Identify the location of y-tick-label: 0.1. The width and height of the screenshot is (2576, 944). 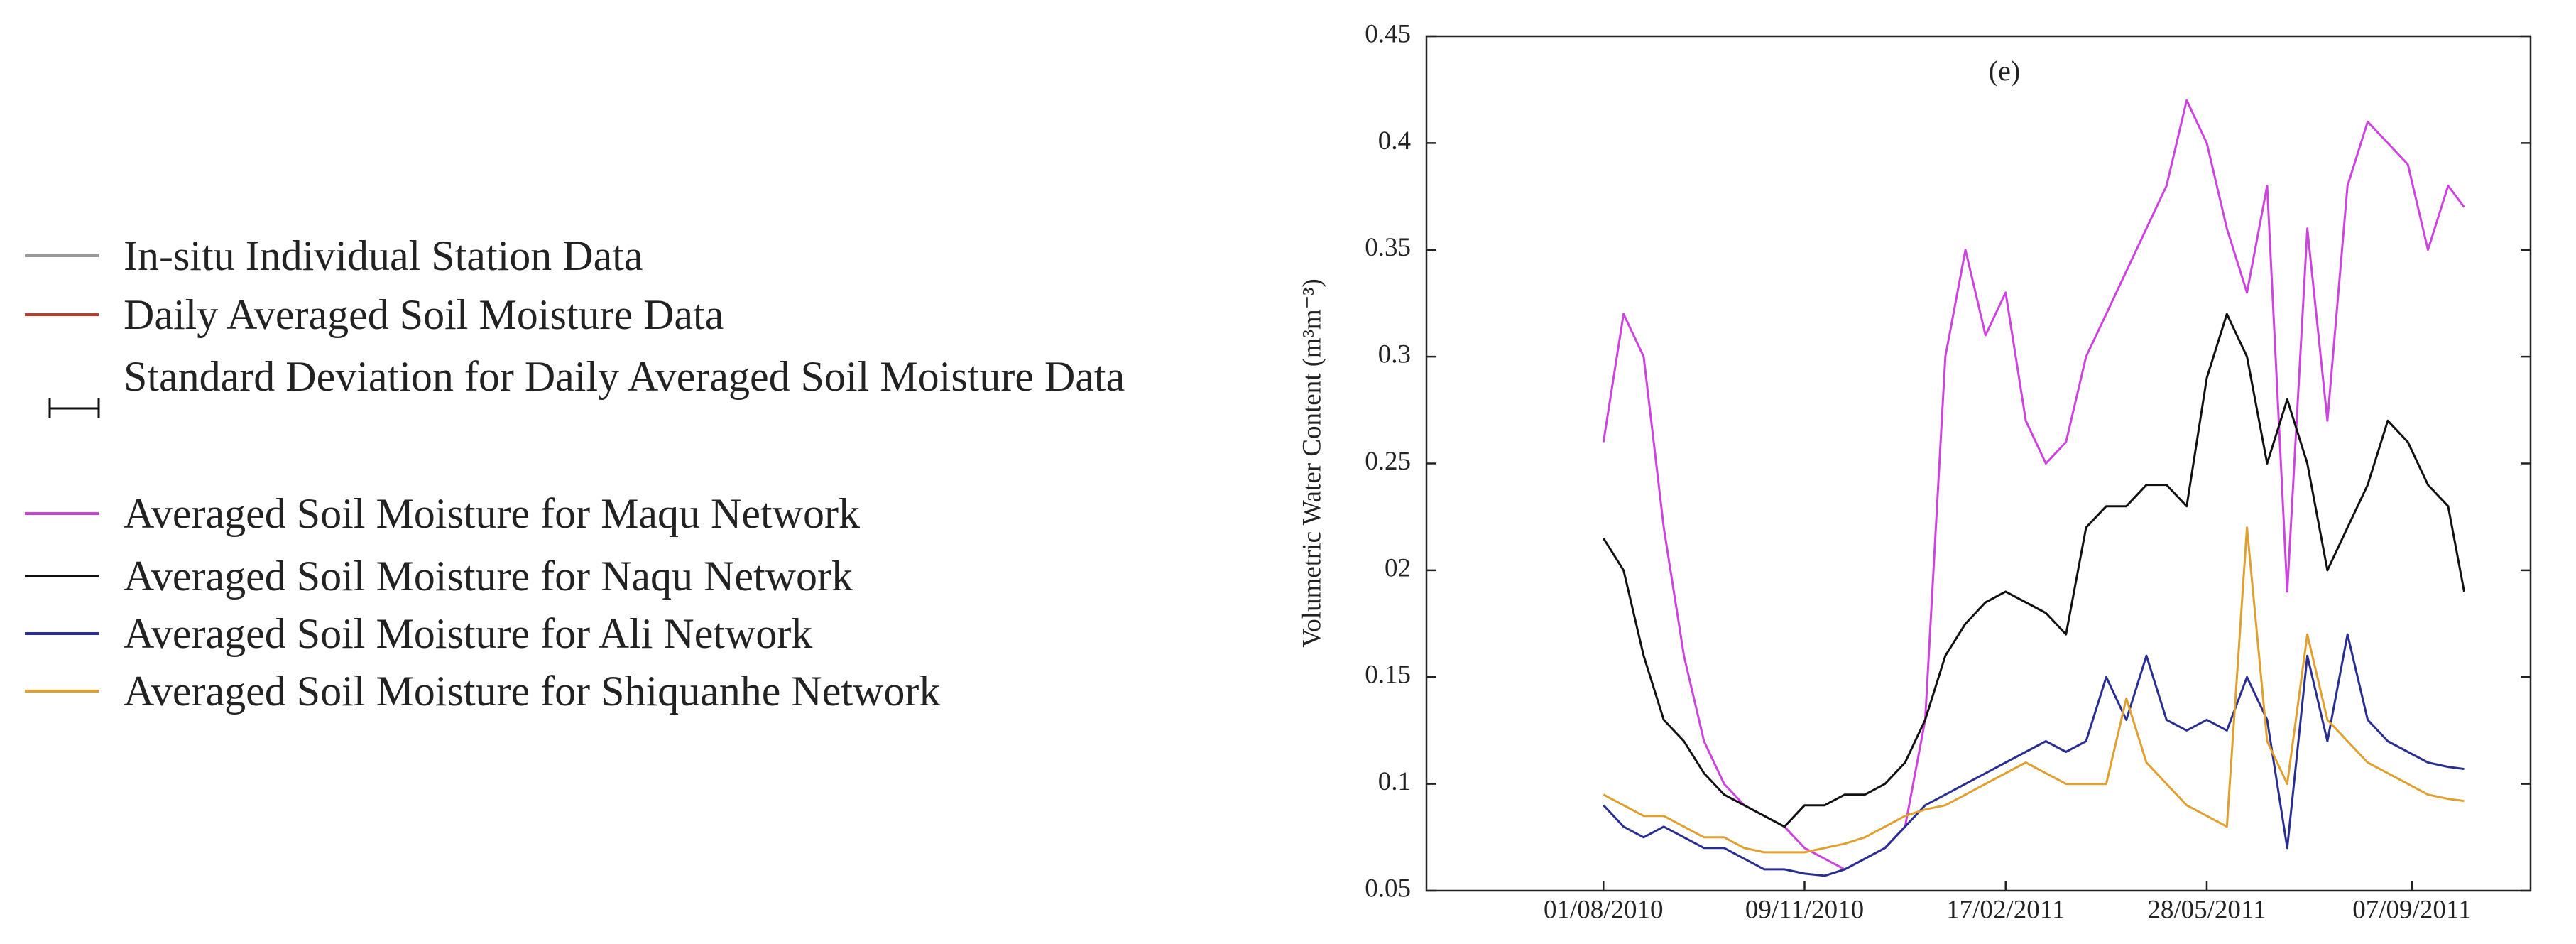
(1394, 782).